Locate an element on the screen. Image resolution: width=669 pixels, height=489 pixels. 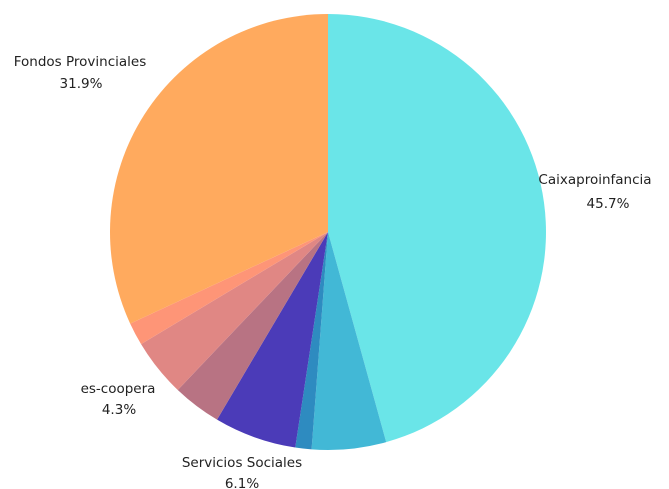
pie-slice-servicios-sociales is located at coordinates (272, 340).